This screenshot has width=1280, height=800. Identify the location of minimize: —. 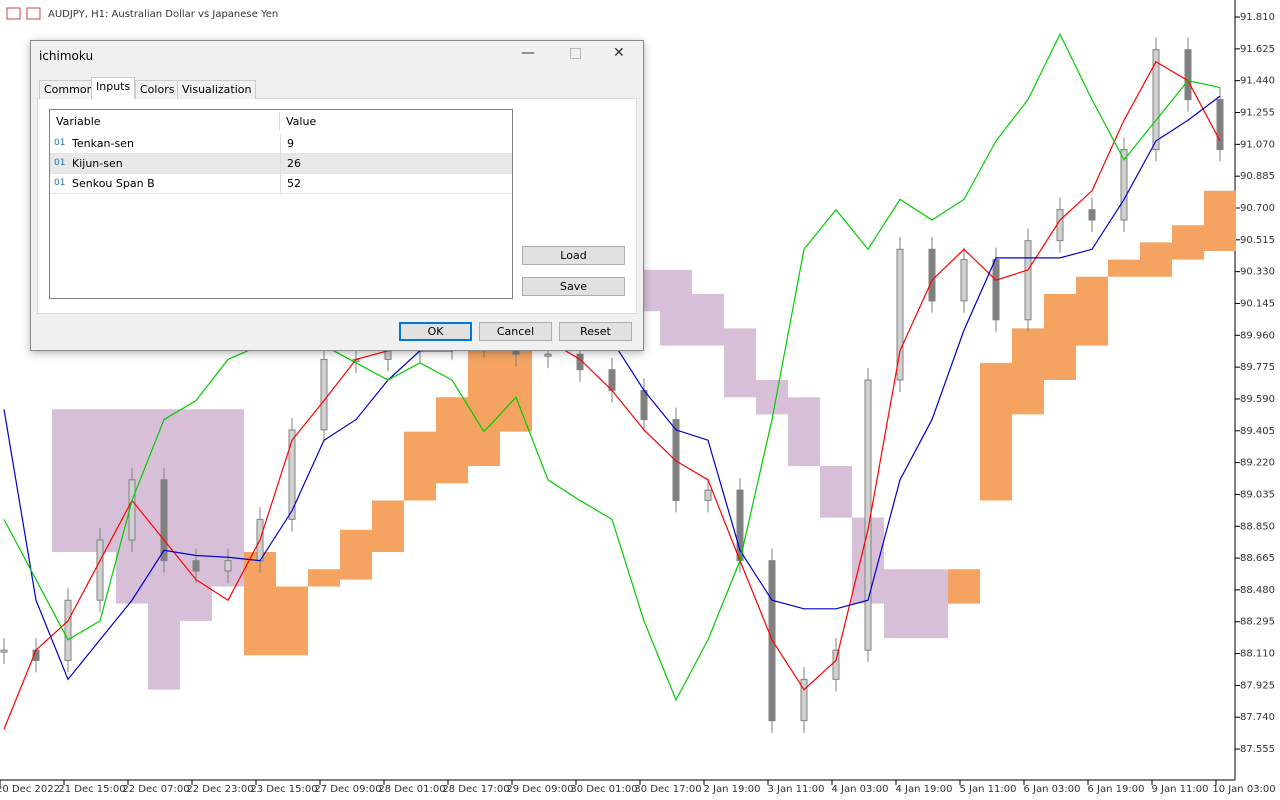
(528, 53).